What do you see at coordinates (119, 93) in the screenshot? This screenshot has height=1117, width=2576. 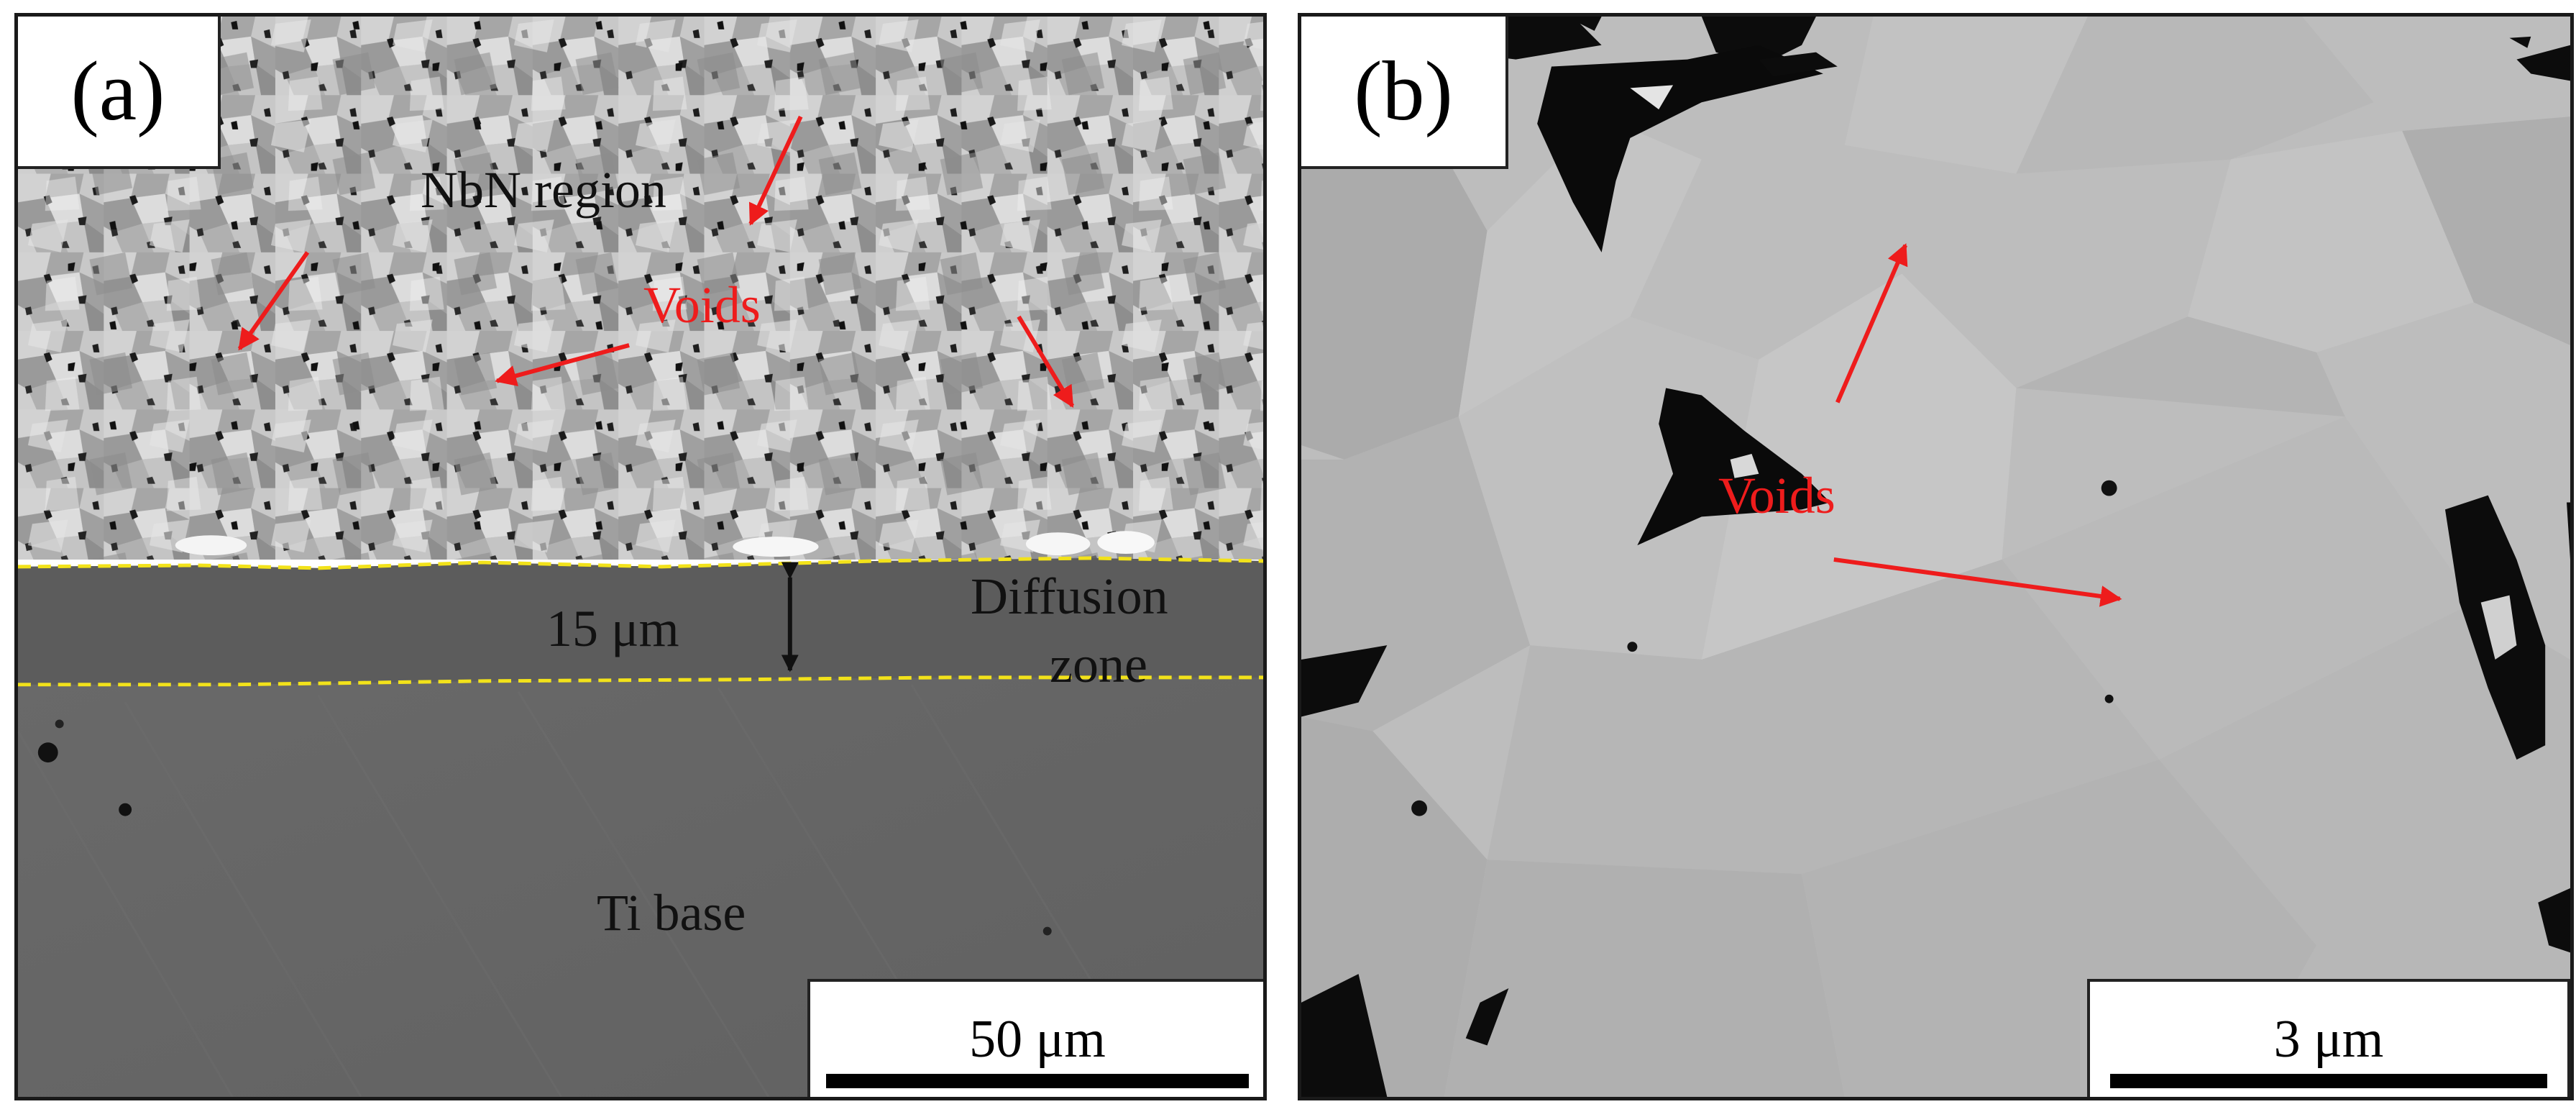 I see `panel-a-label: (a)` at bounding box center [119, 93].